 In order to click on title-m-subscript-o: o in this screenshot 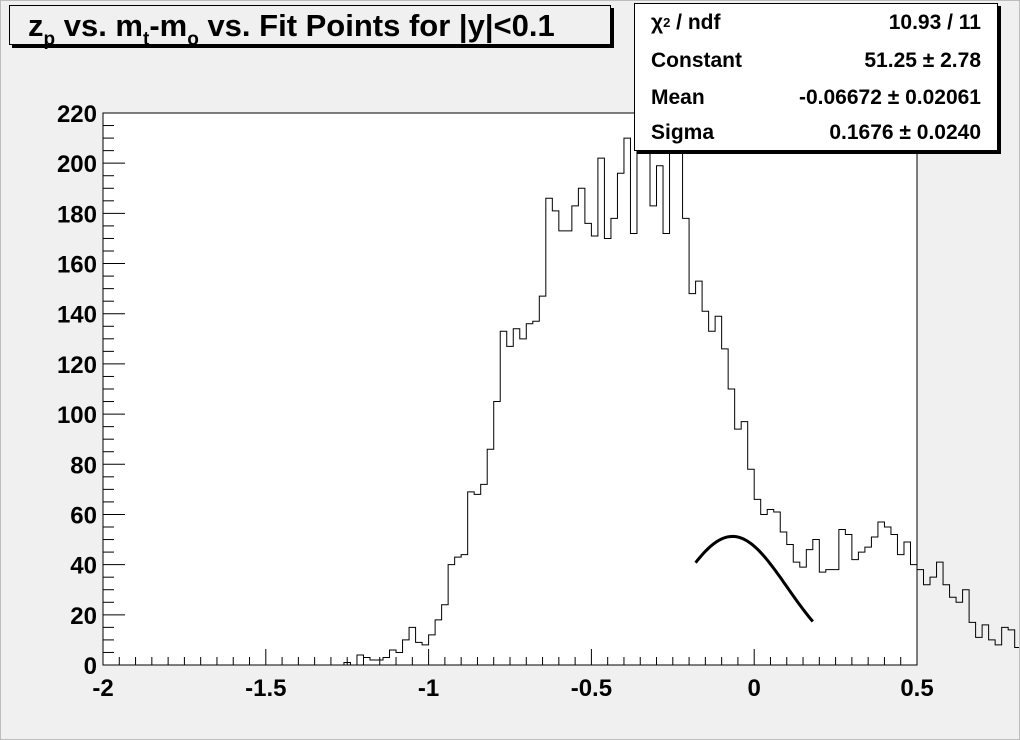, I will do `click(193, 39)`.